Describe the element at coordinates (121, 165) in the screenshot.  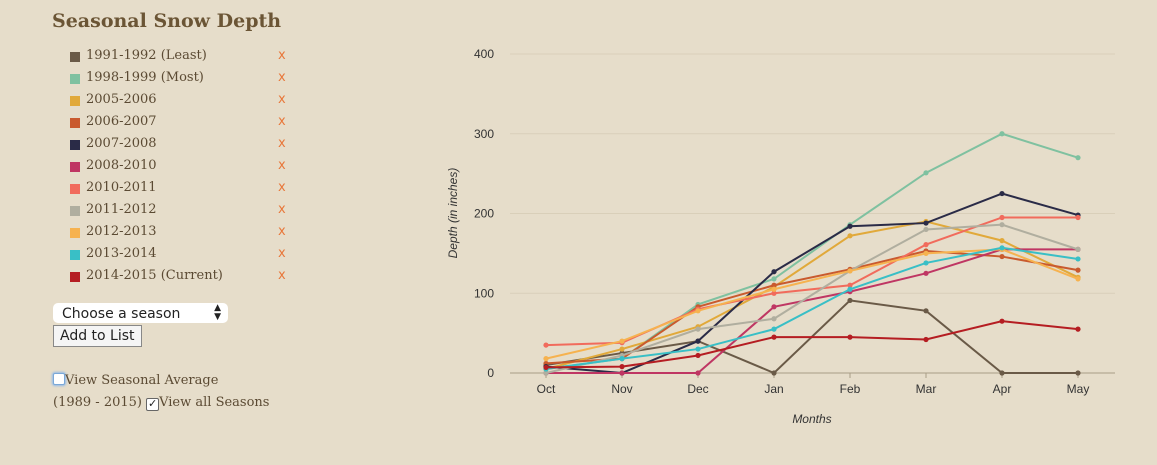
I see `legend-label: 2008-2010` at that location.